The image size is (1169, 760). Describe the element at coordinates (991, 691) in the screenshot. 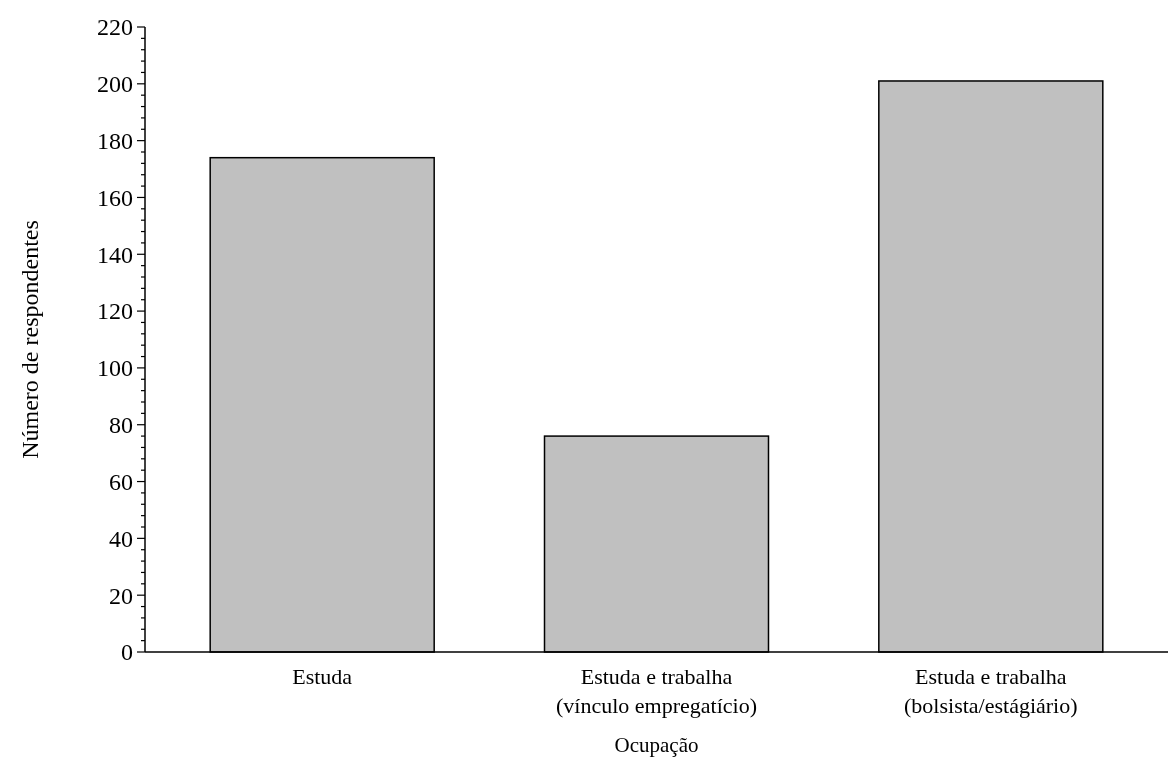

I see `x-tick-label: Estuda e trabalha (bolsista/estágiário)` at that location.